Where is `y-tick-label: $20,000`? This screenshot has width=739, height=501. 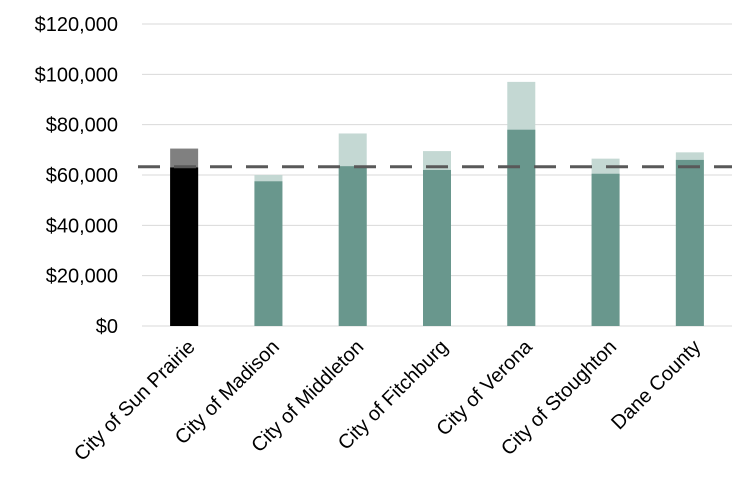
y-tick-label: $20,000 is located at coordinates (82, 277).